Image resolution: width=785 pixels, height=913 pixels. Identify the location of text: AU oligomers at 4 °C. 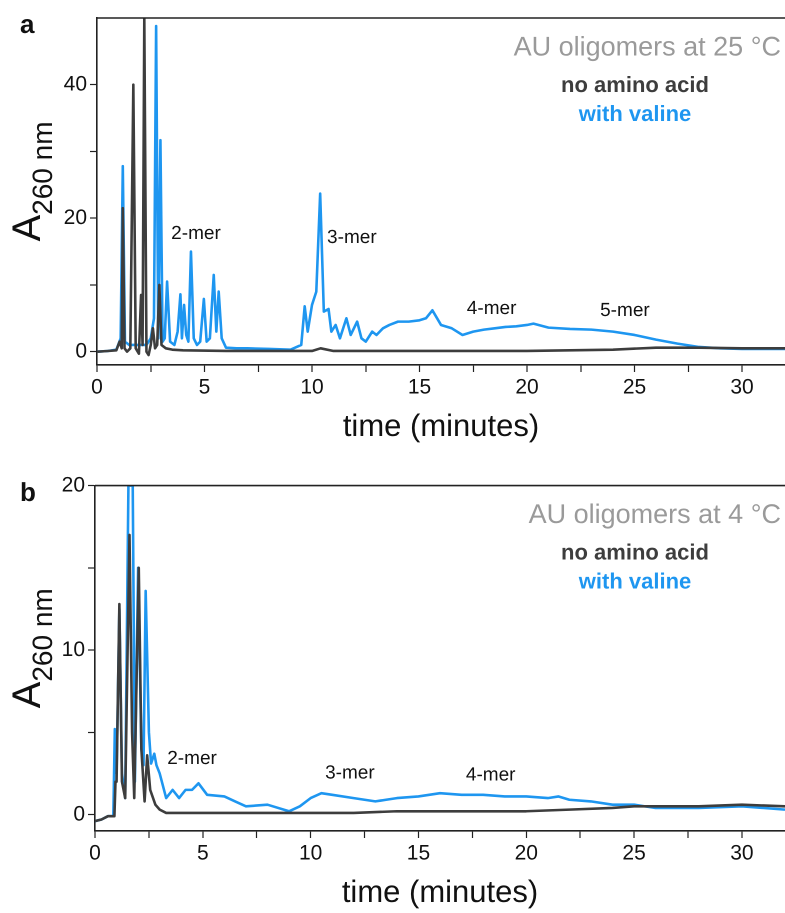
(654, 514).